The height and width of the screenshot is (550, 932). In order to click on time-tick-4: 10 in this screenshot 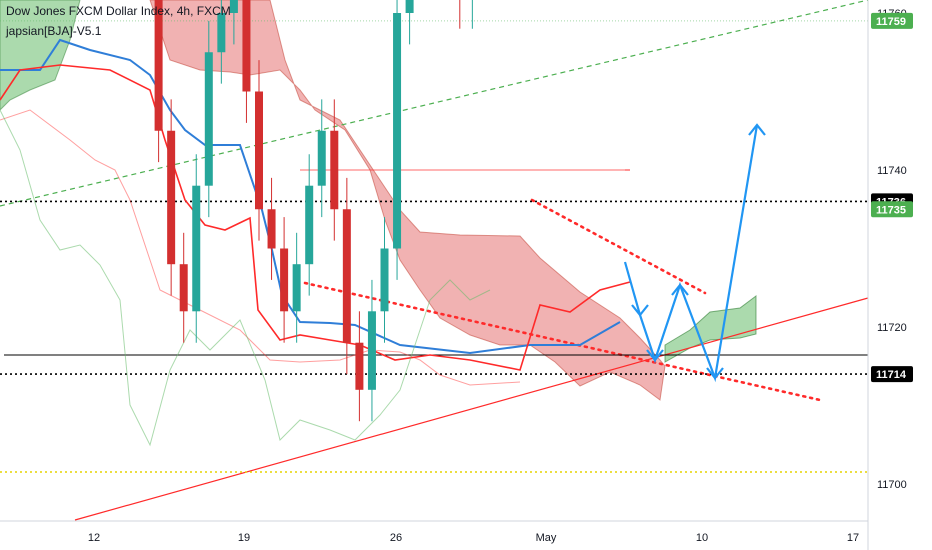, I will do `click(702, 538)`.